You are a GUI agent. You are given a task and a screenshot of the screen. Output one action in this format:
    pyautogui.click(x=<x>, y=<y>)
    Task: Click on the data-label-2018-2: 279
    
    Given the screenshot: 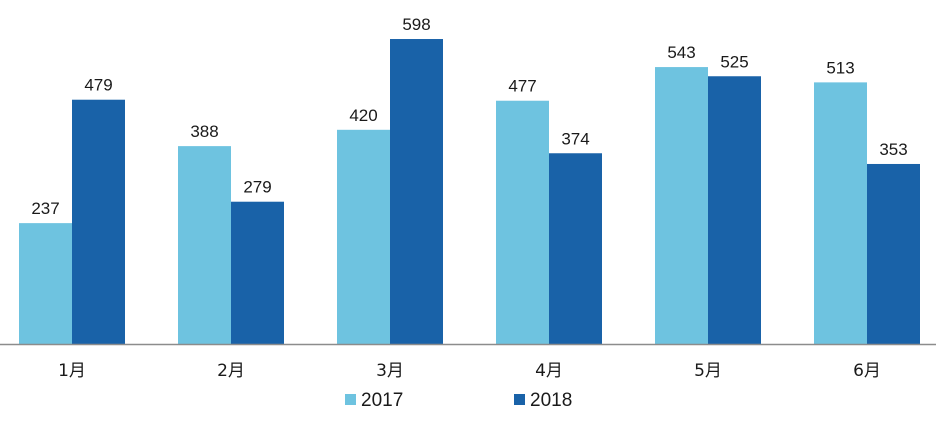 What is the action you would take?
    pyautogui.click(x=257, y=187)
    